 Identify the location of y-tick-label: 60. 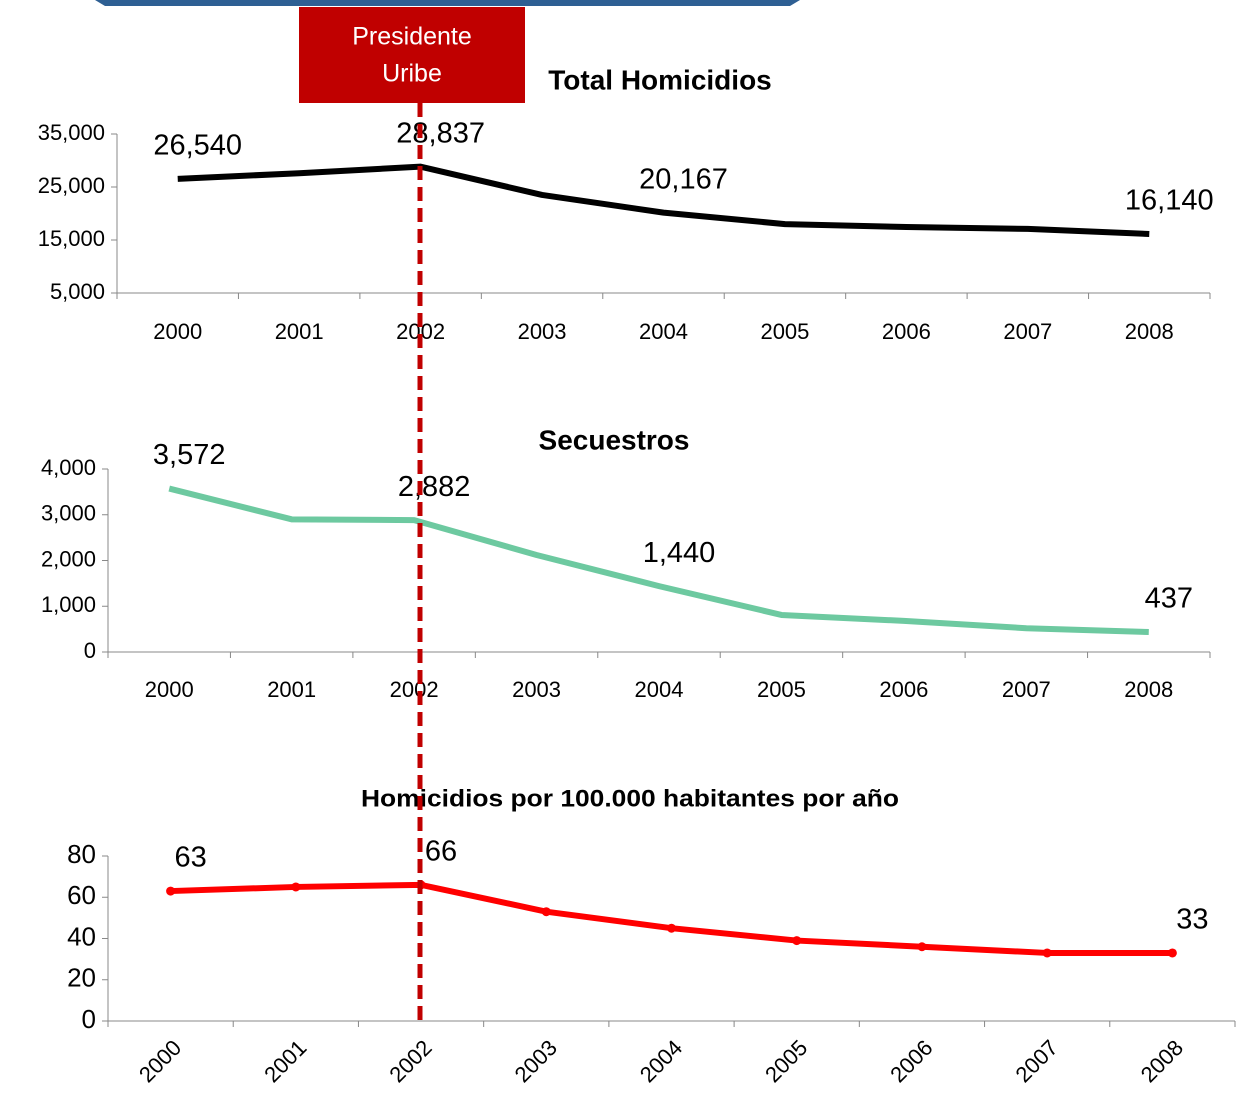
(81, 895).